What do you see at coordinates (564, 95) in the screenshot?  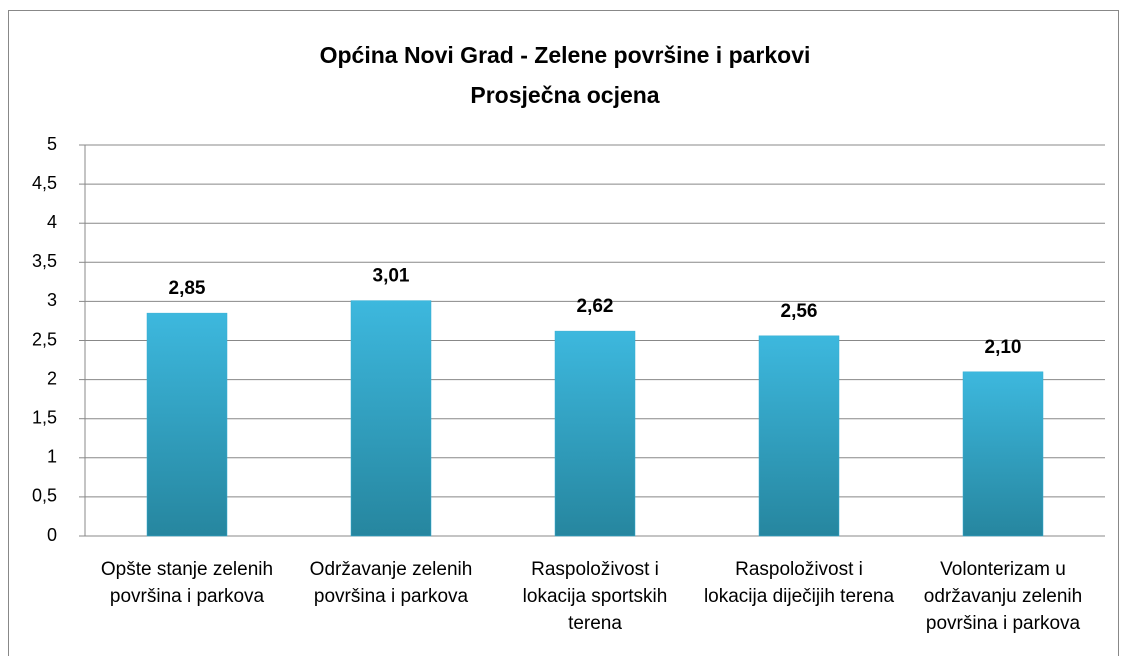 I see `chart-subtitle: Prosječna ocjena` at bounding box center [564, 95].